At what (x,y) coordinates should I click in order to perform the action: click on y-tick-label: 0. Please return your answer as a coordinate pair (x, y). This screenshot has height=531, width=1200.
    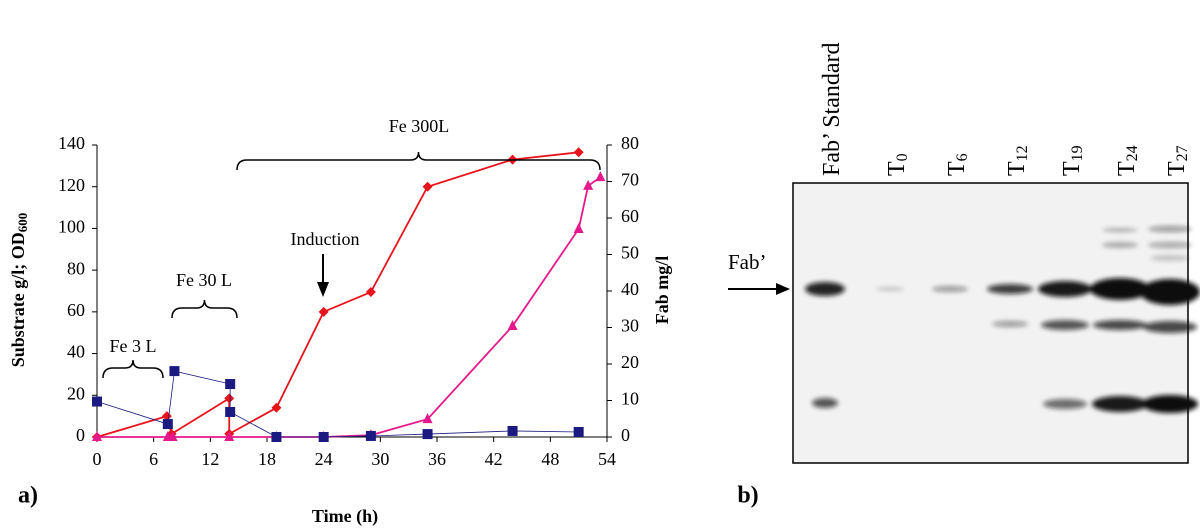
    Looking at the image, I should click on (80, 435).